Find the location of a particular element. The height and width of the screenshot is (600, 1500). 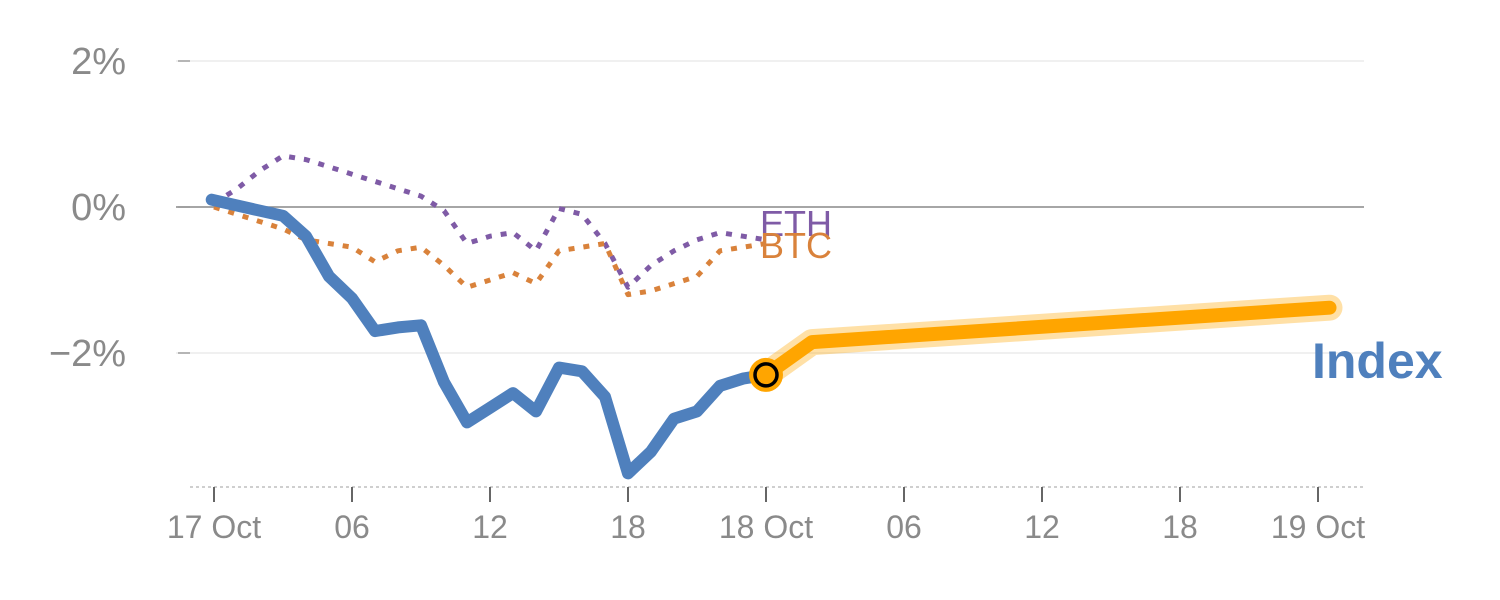

series-label-btc: BTC is located at coordinates (796, 245).